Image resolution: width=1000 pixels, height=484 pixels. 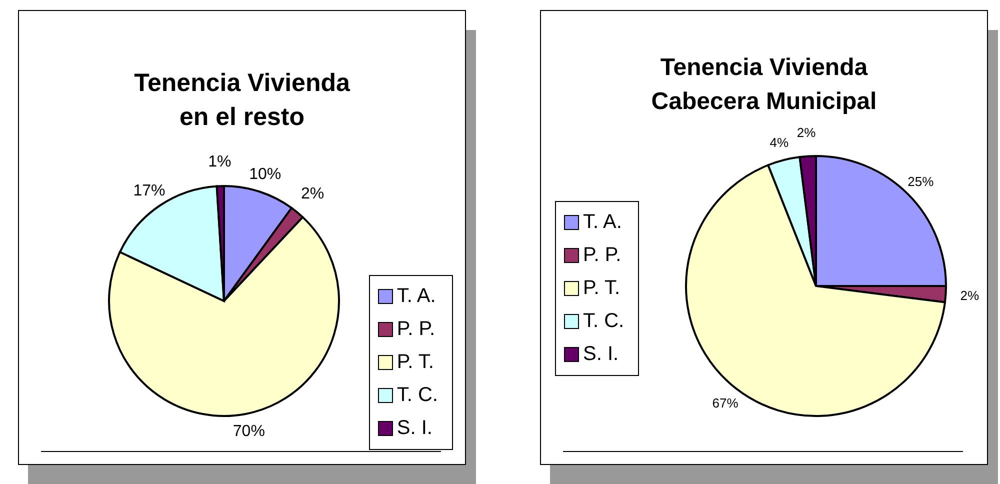 What do you see at coordinates (725, 402) in the screenshot?
I see `data-label: 67%` at bounding box center [725, 402].